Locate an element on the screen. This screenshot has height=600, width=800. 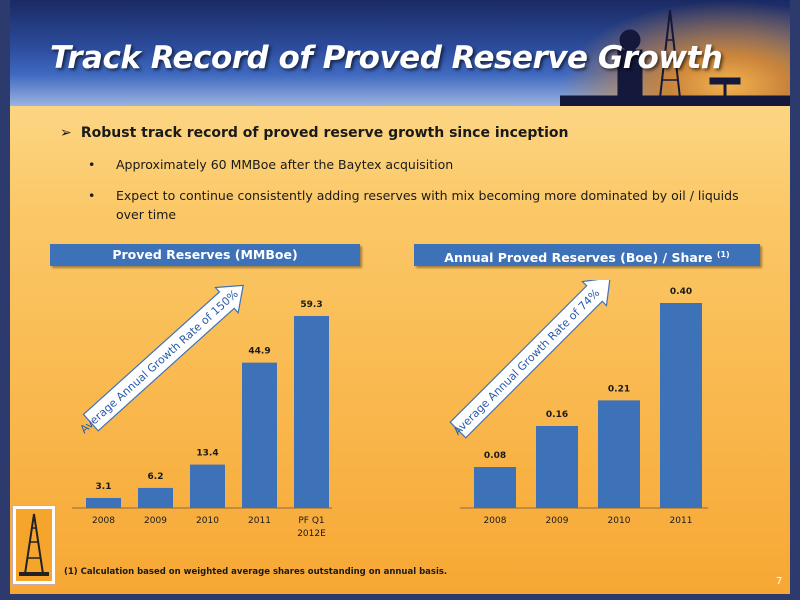
chart-header-reserves-per-share: Annual Proved Reserves (Boe) / Share (1) is located at coordinates (587, 255).